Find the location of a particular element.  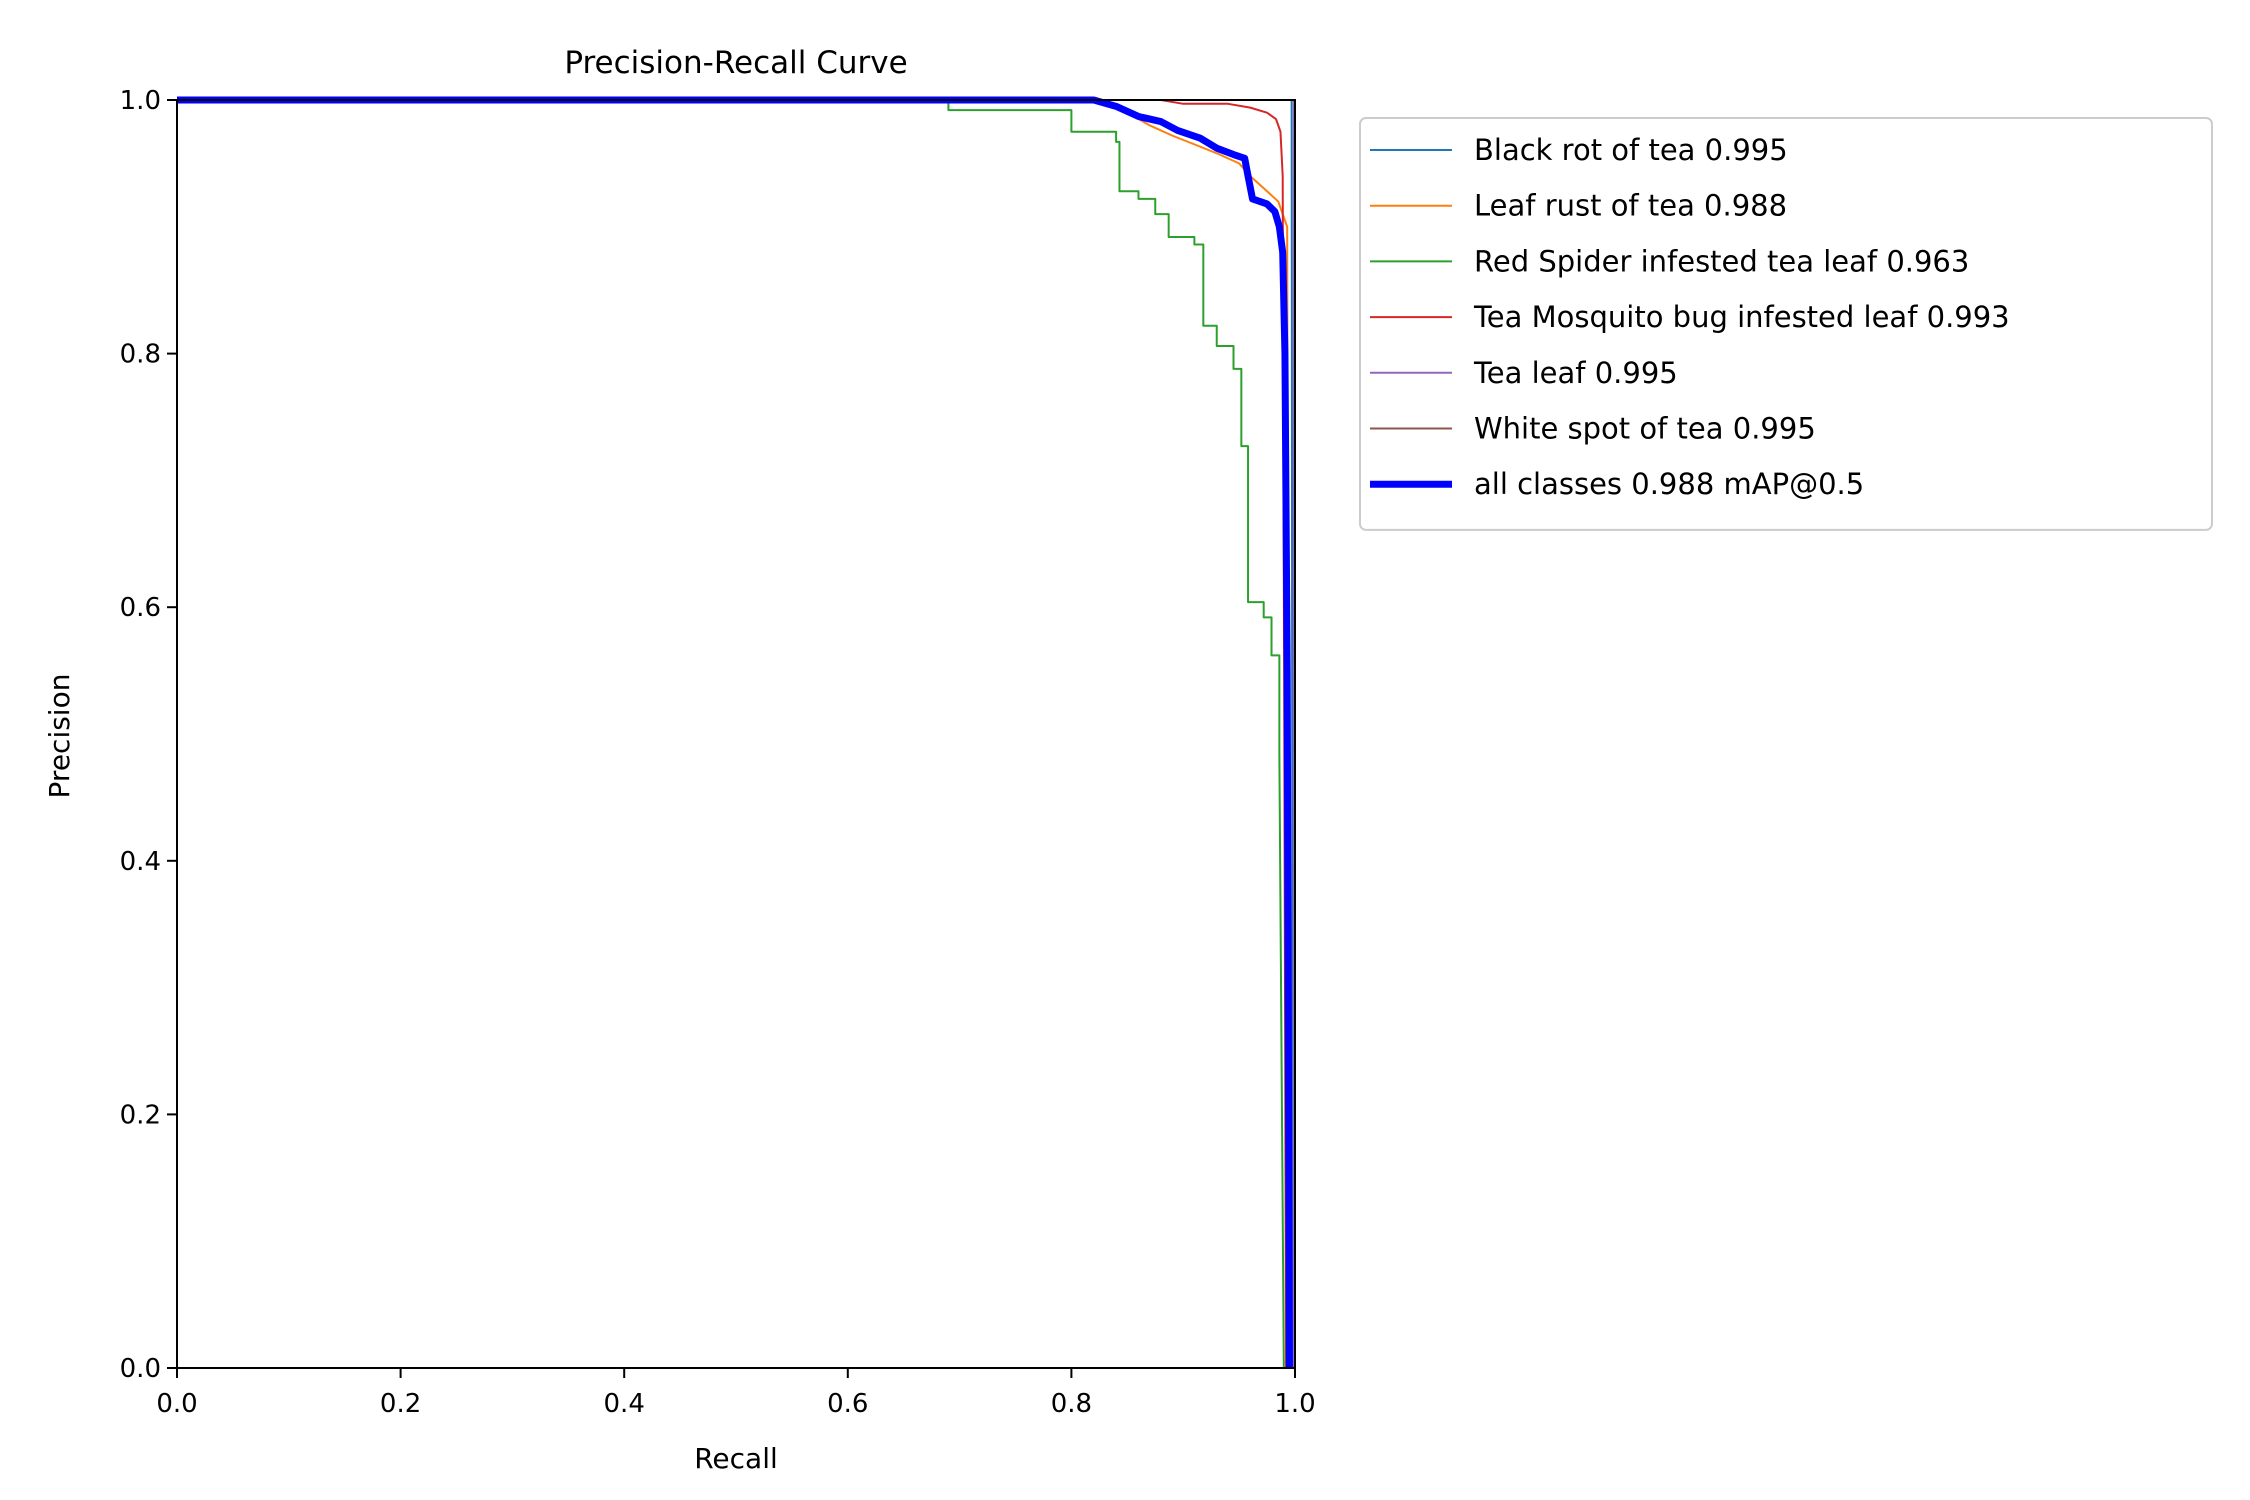

y-tick-label: 0.4 is located at coordinates (140, 862).